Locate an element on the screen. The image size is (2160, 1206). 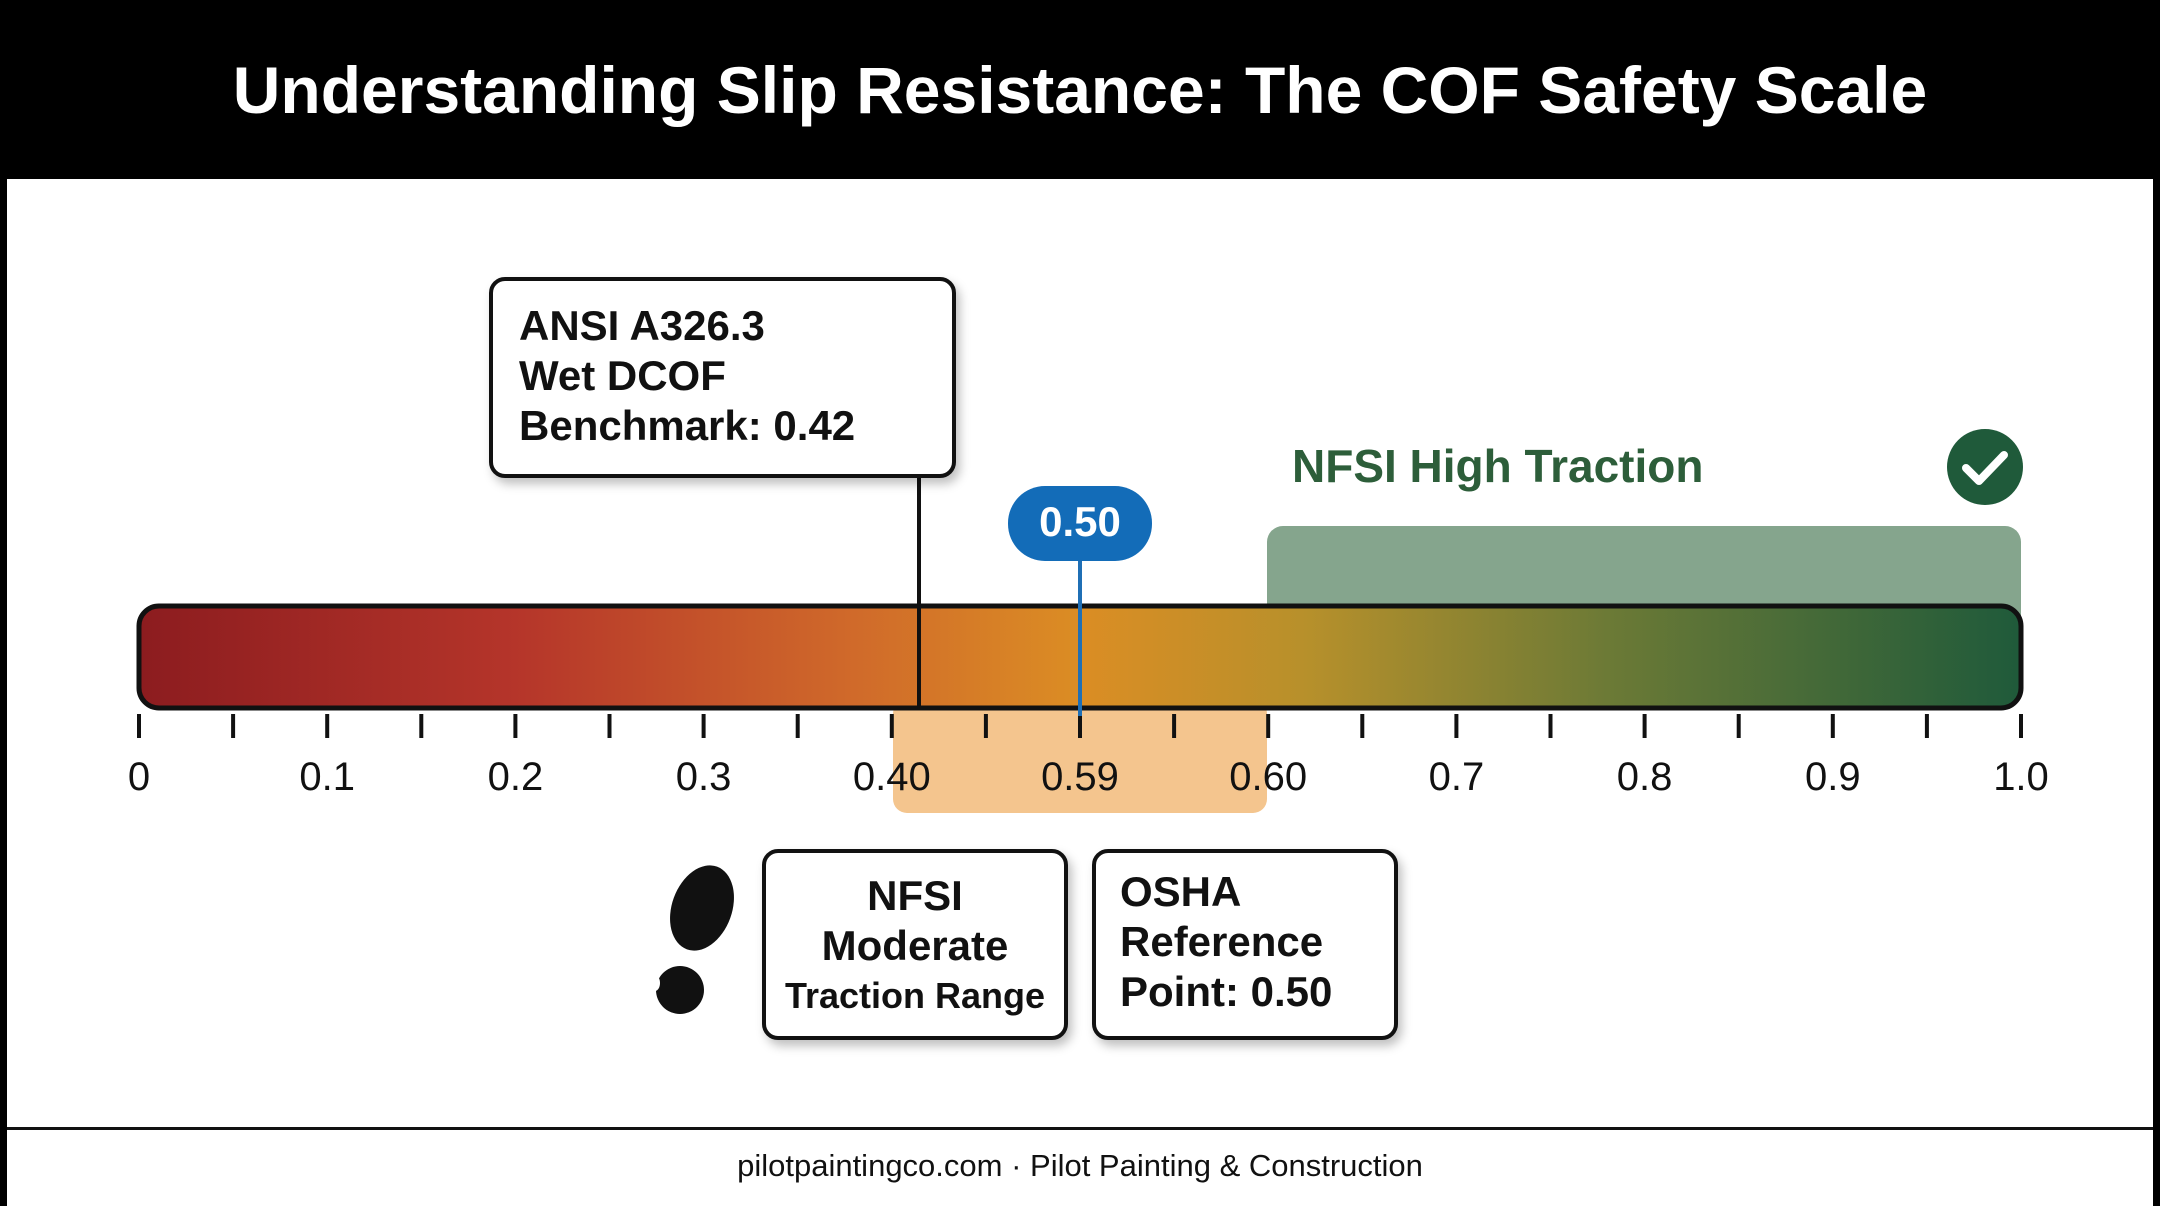
badge-text: 0.50 is located at coordinates (1080, 521).